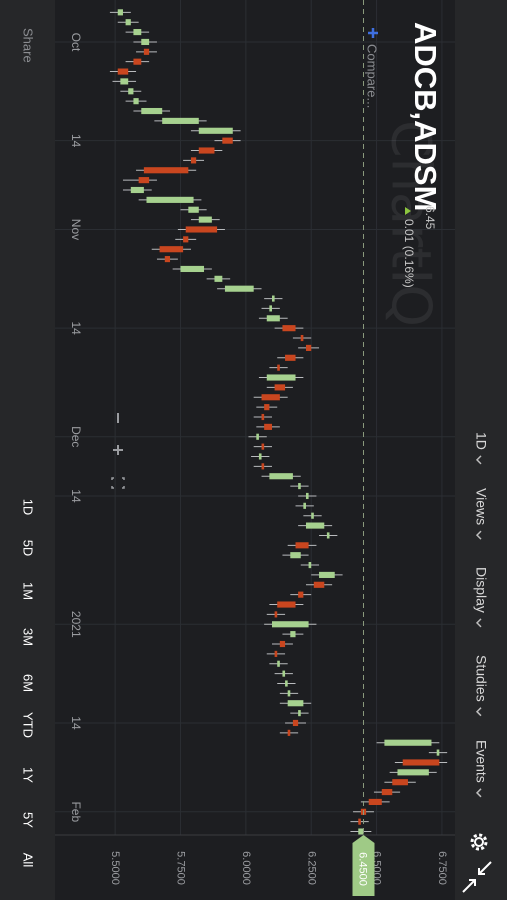  Describe the element at coordinates (118, 450) in the screenshot. I see `zoom-in` at that location.